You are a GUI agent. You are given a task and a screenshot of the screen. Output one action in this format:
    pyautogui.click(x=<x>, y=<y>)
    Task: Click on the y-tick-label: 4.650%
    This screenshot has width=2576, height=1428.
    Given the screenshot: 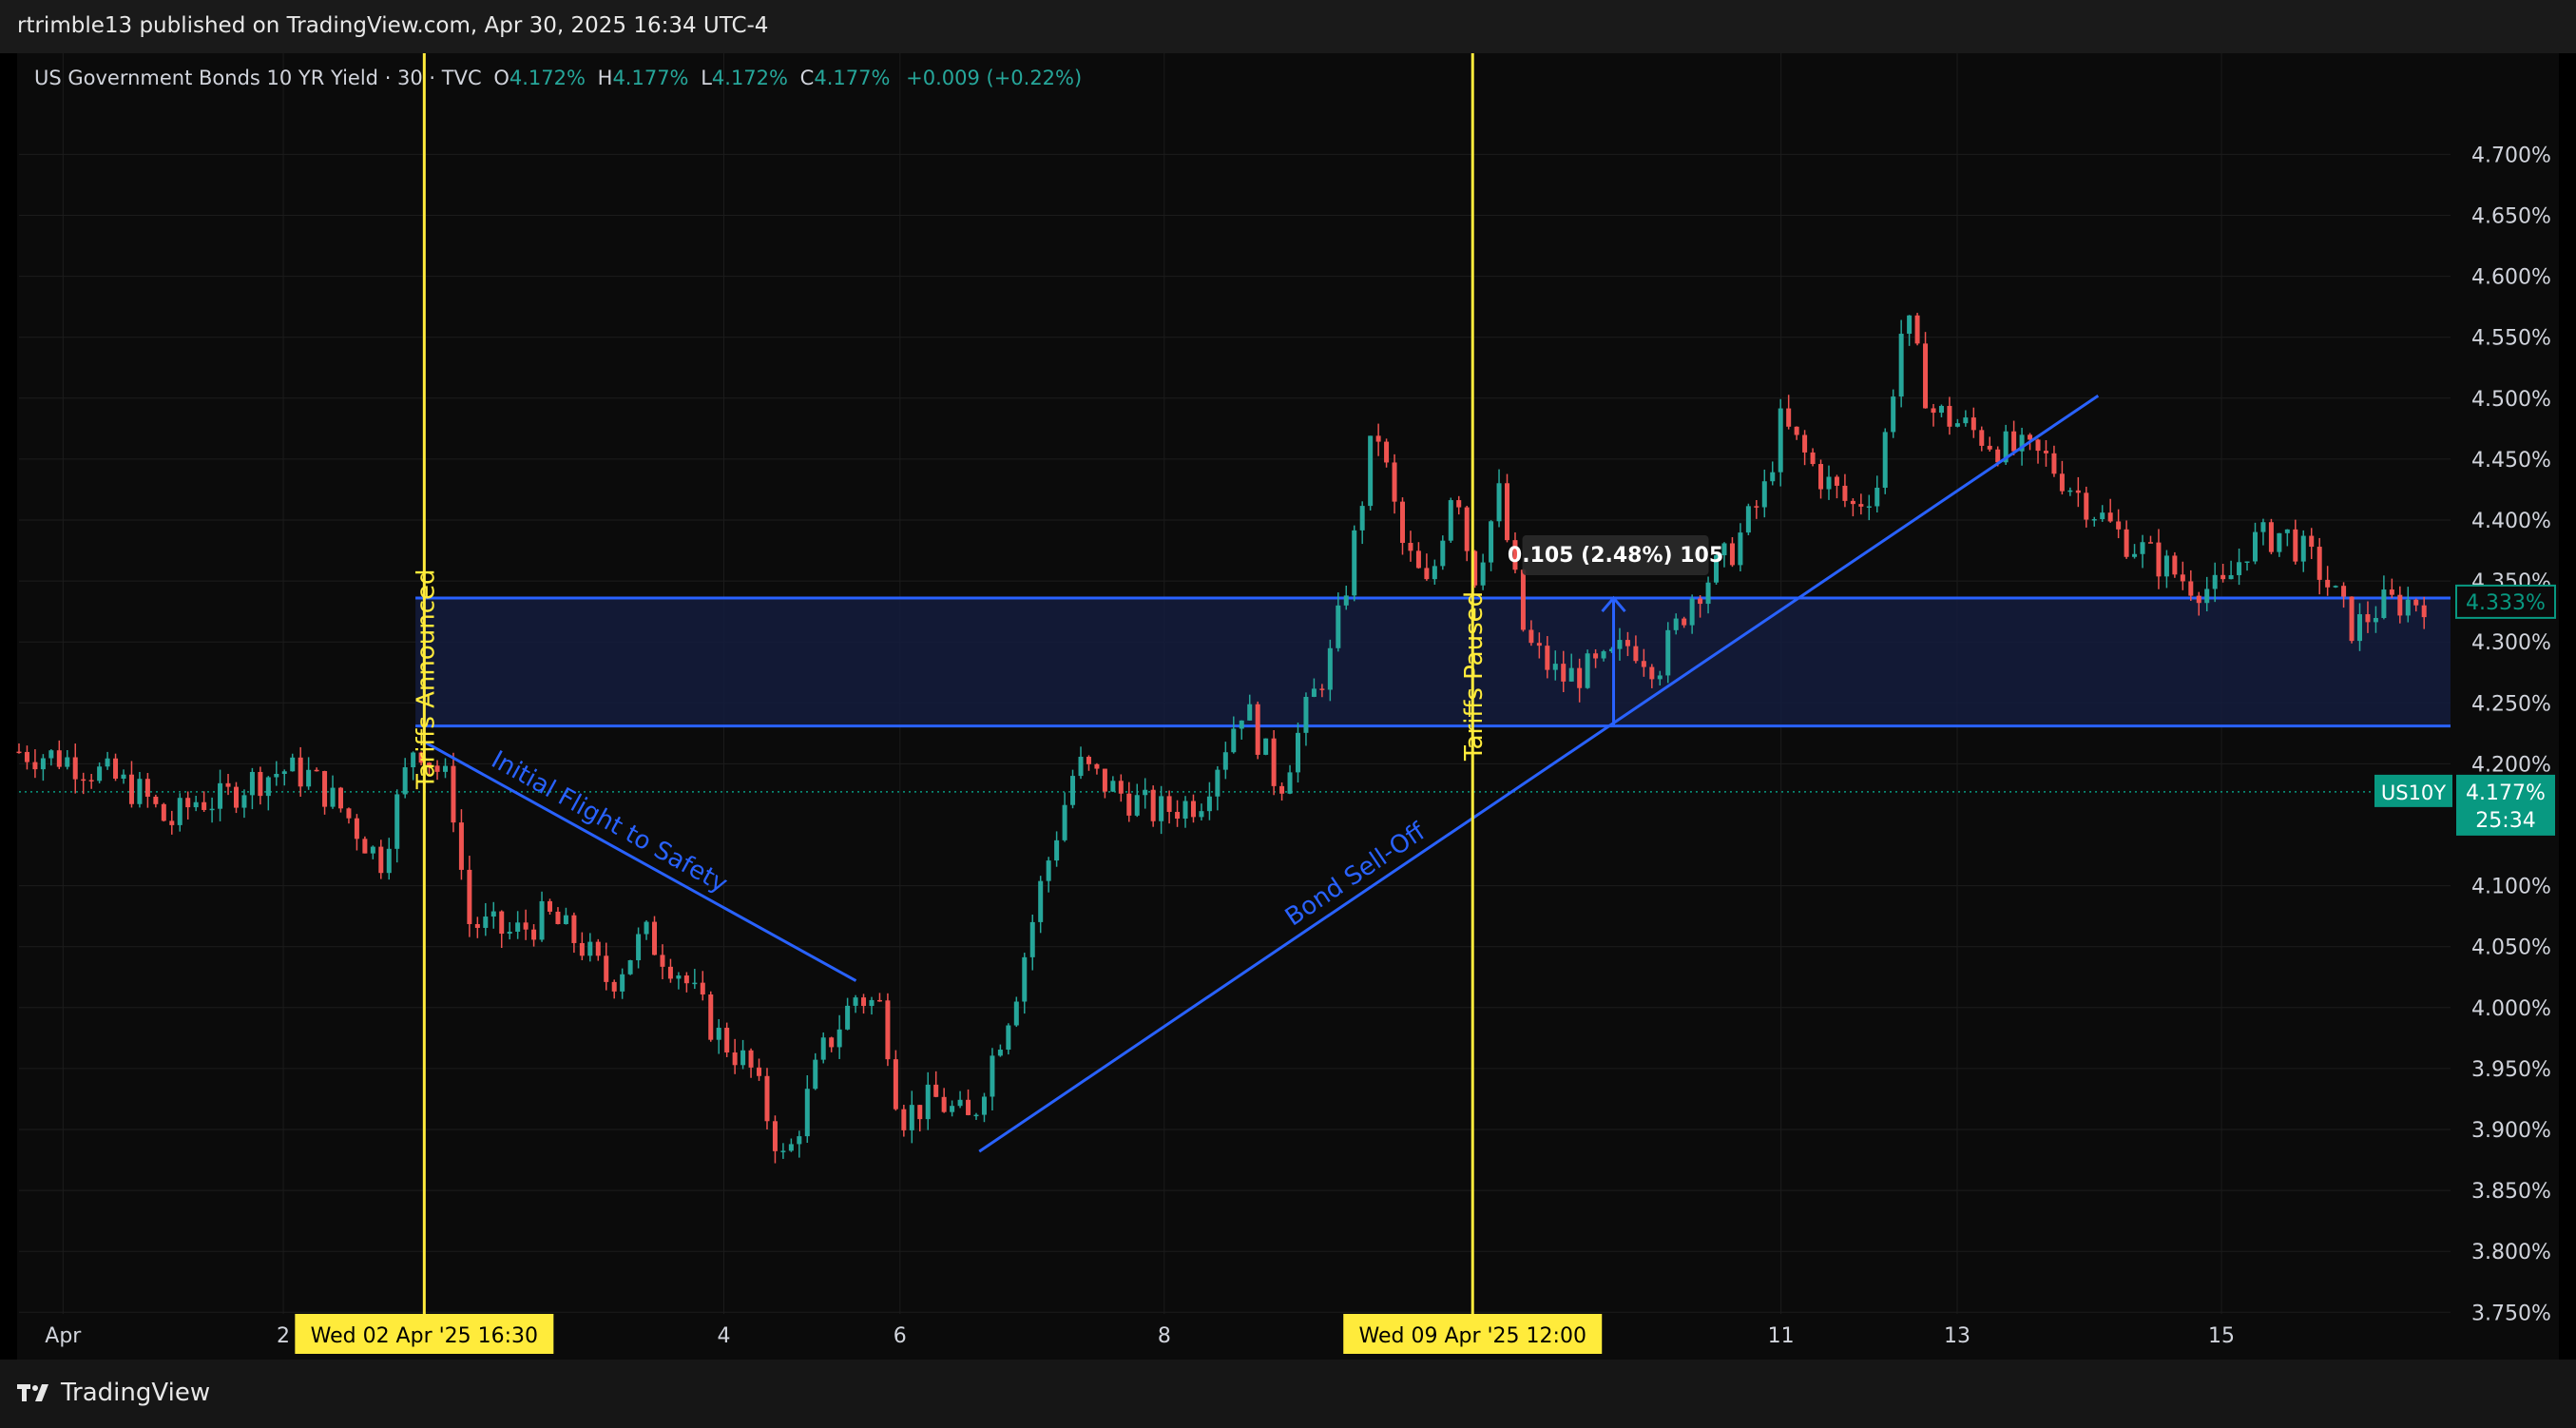 What is the action you would take?
    pyautogui.click(x=2511, y=217)
    